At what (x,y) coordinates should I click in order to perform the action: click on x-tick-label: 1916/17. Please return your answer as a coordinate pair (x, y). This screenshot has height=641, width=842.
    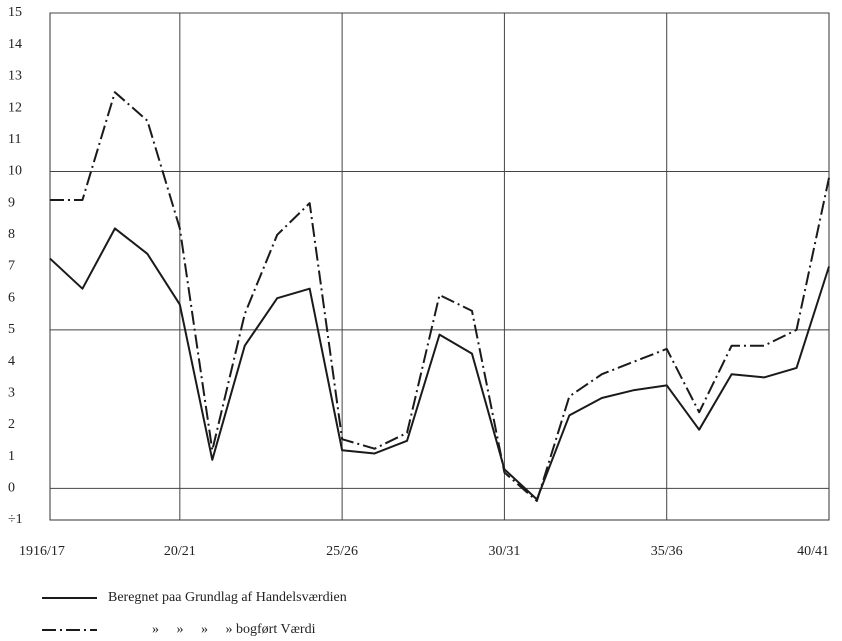
    Looking at the image, I should click on (42, 551).